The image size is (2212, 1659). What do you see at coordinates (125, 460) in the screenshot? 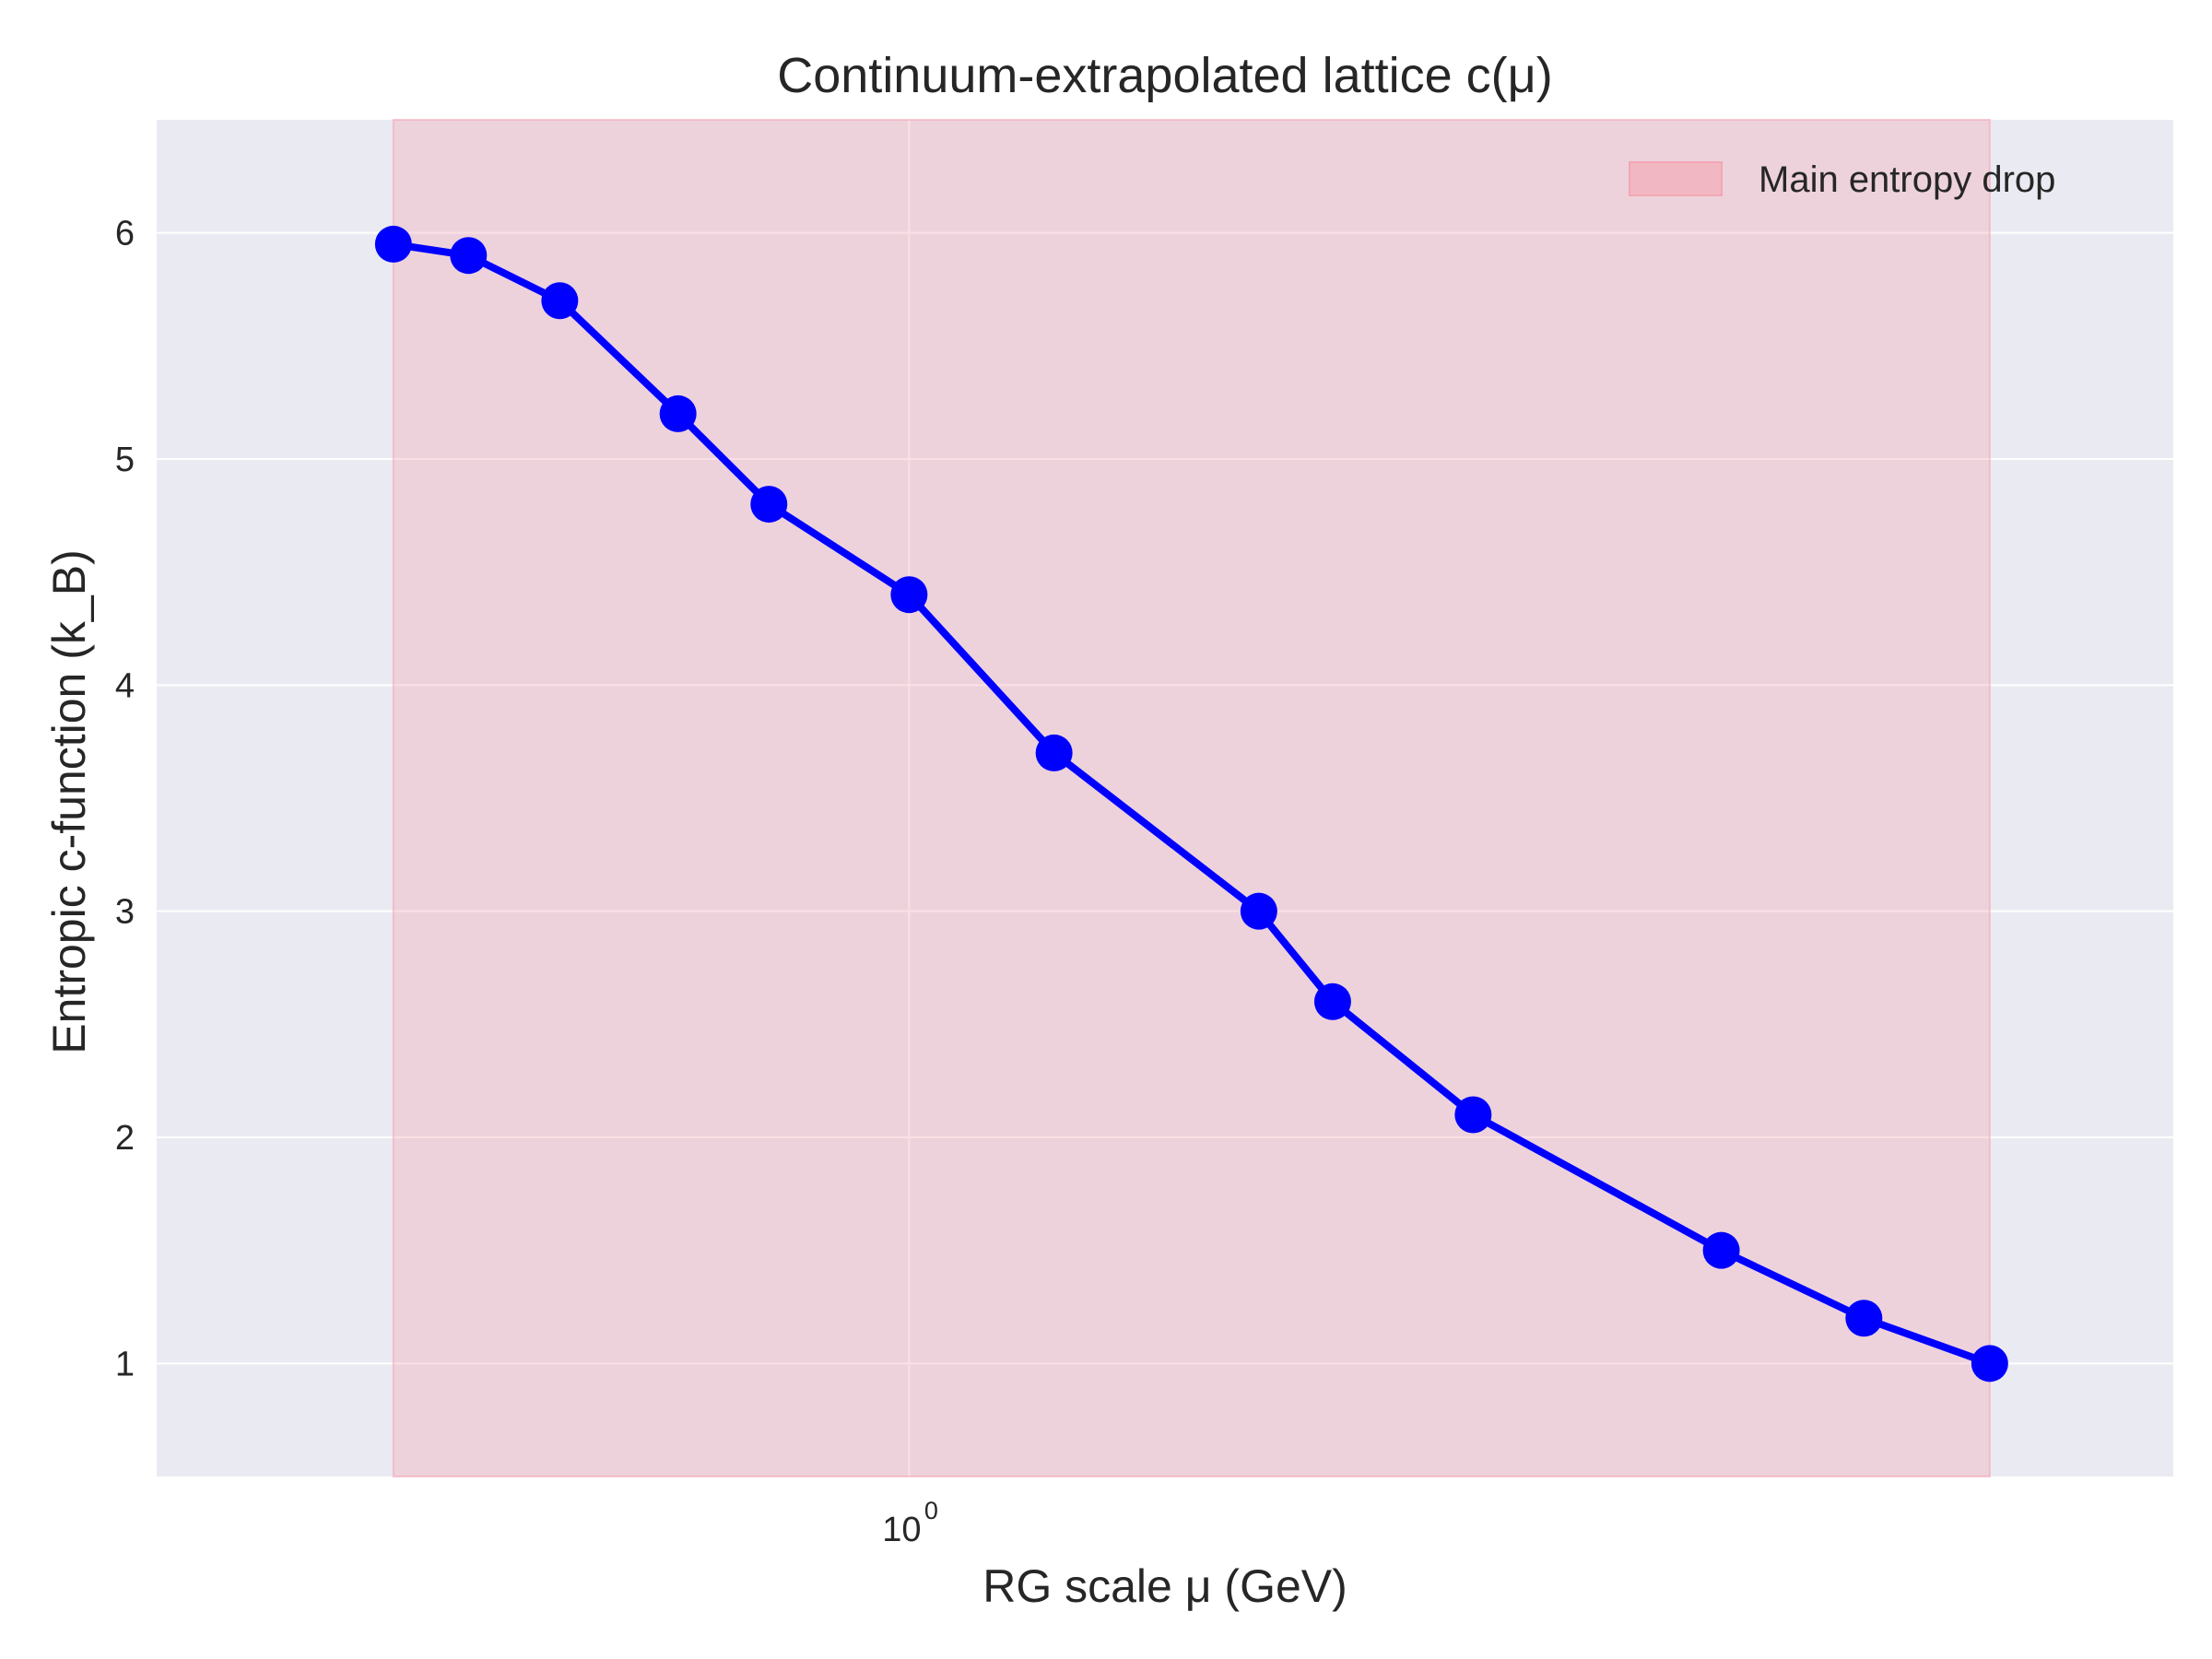
I see `y-tick-label: 5` at bounding box center [125, 460].